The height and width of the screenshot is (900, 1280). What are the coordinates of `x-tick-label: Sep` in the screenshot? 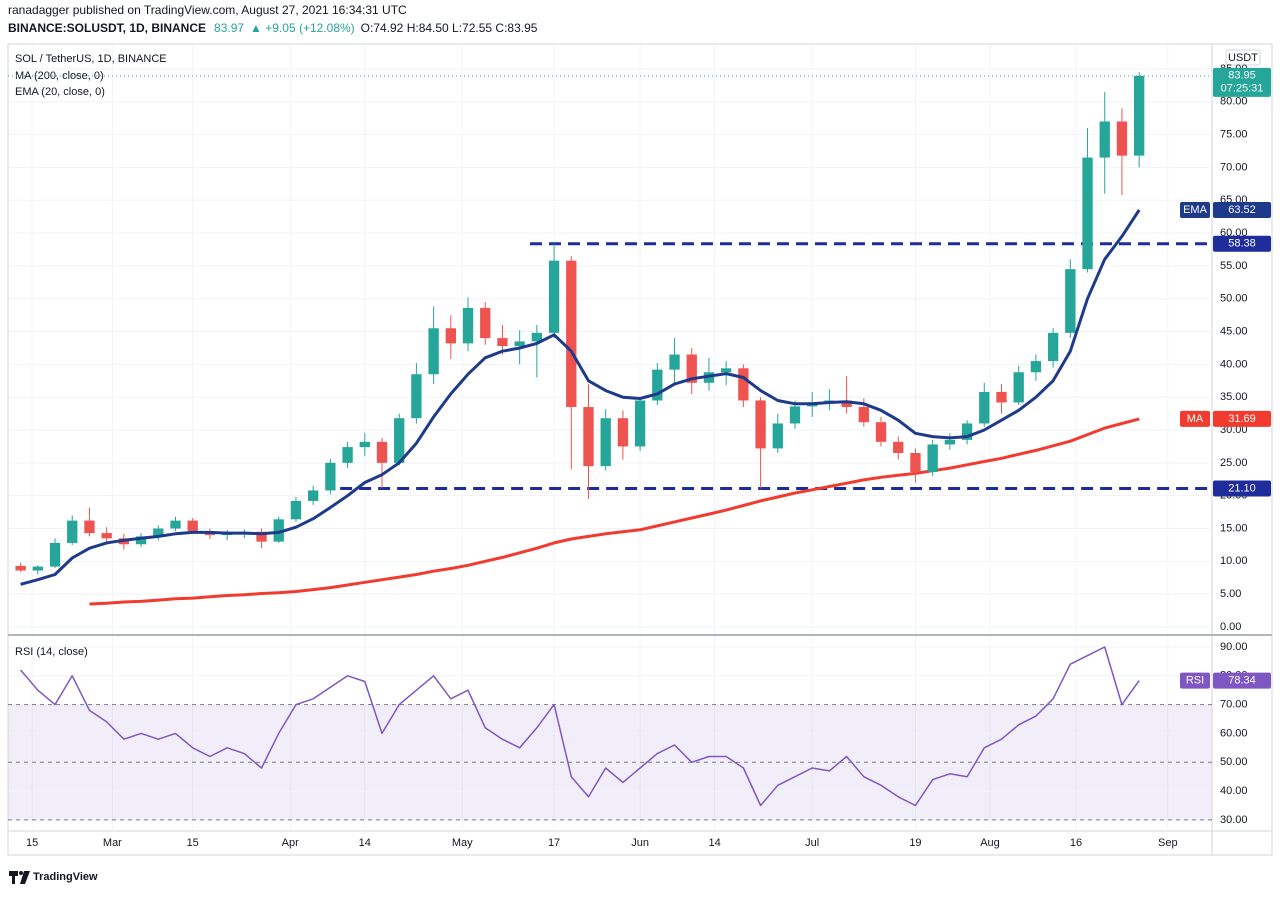 It's located at (1168, 843).